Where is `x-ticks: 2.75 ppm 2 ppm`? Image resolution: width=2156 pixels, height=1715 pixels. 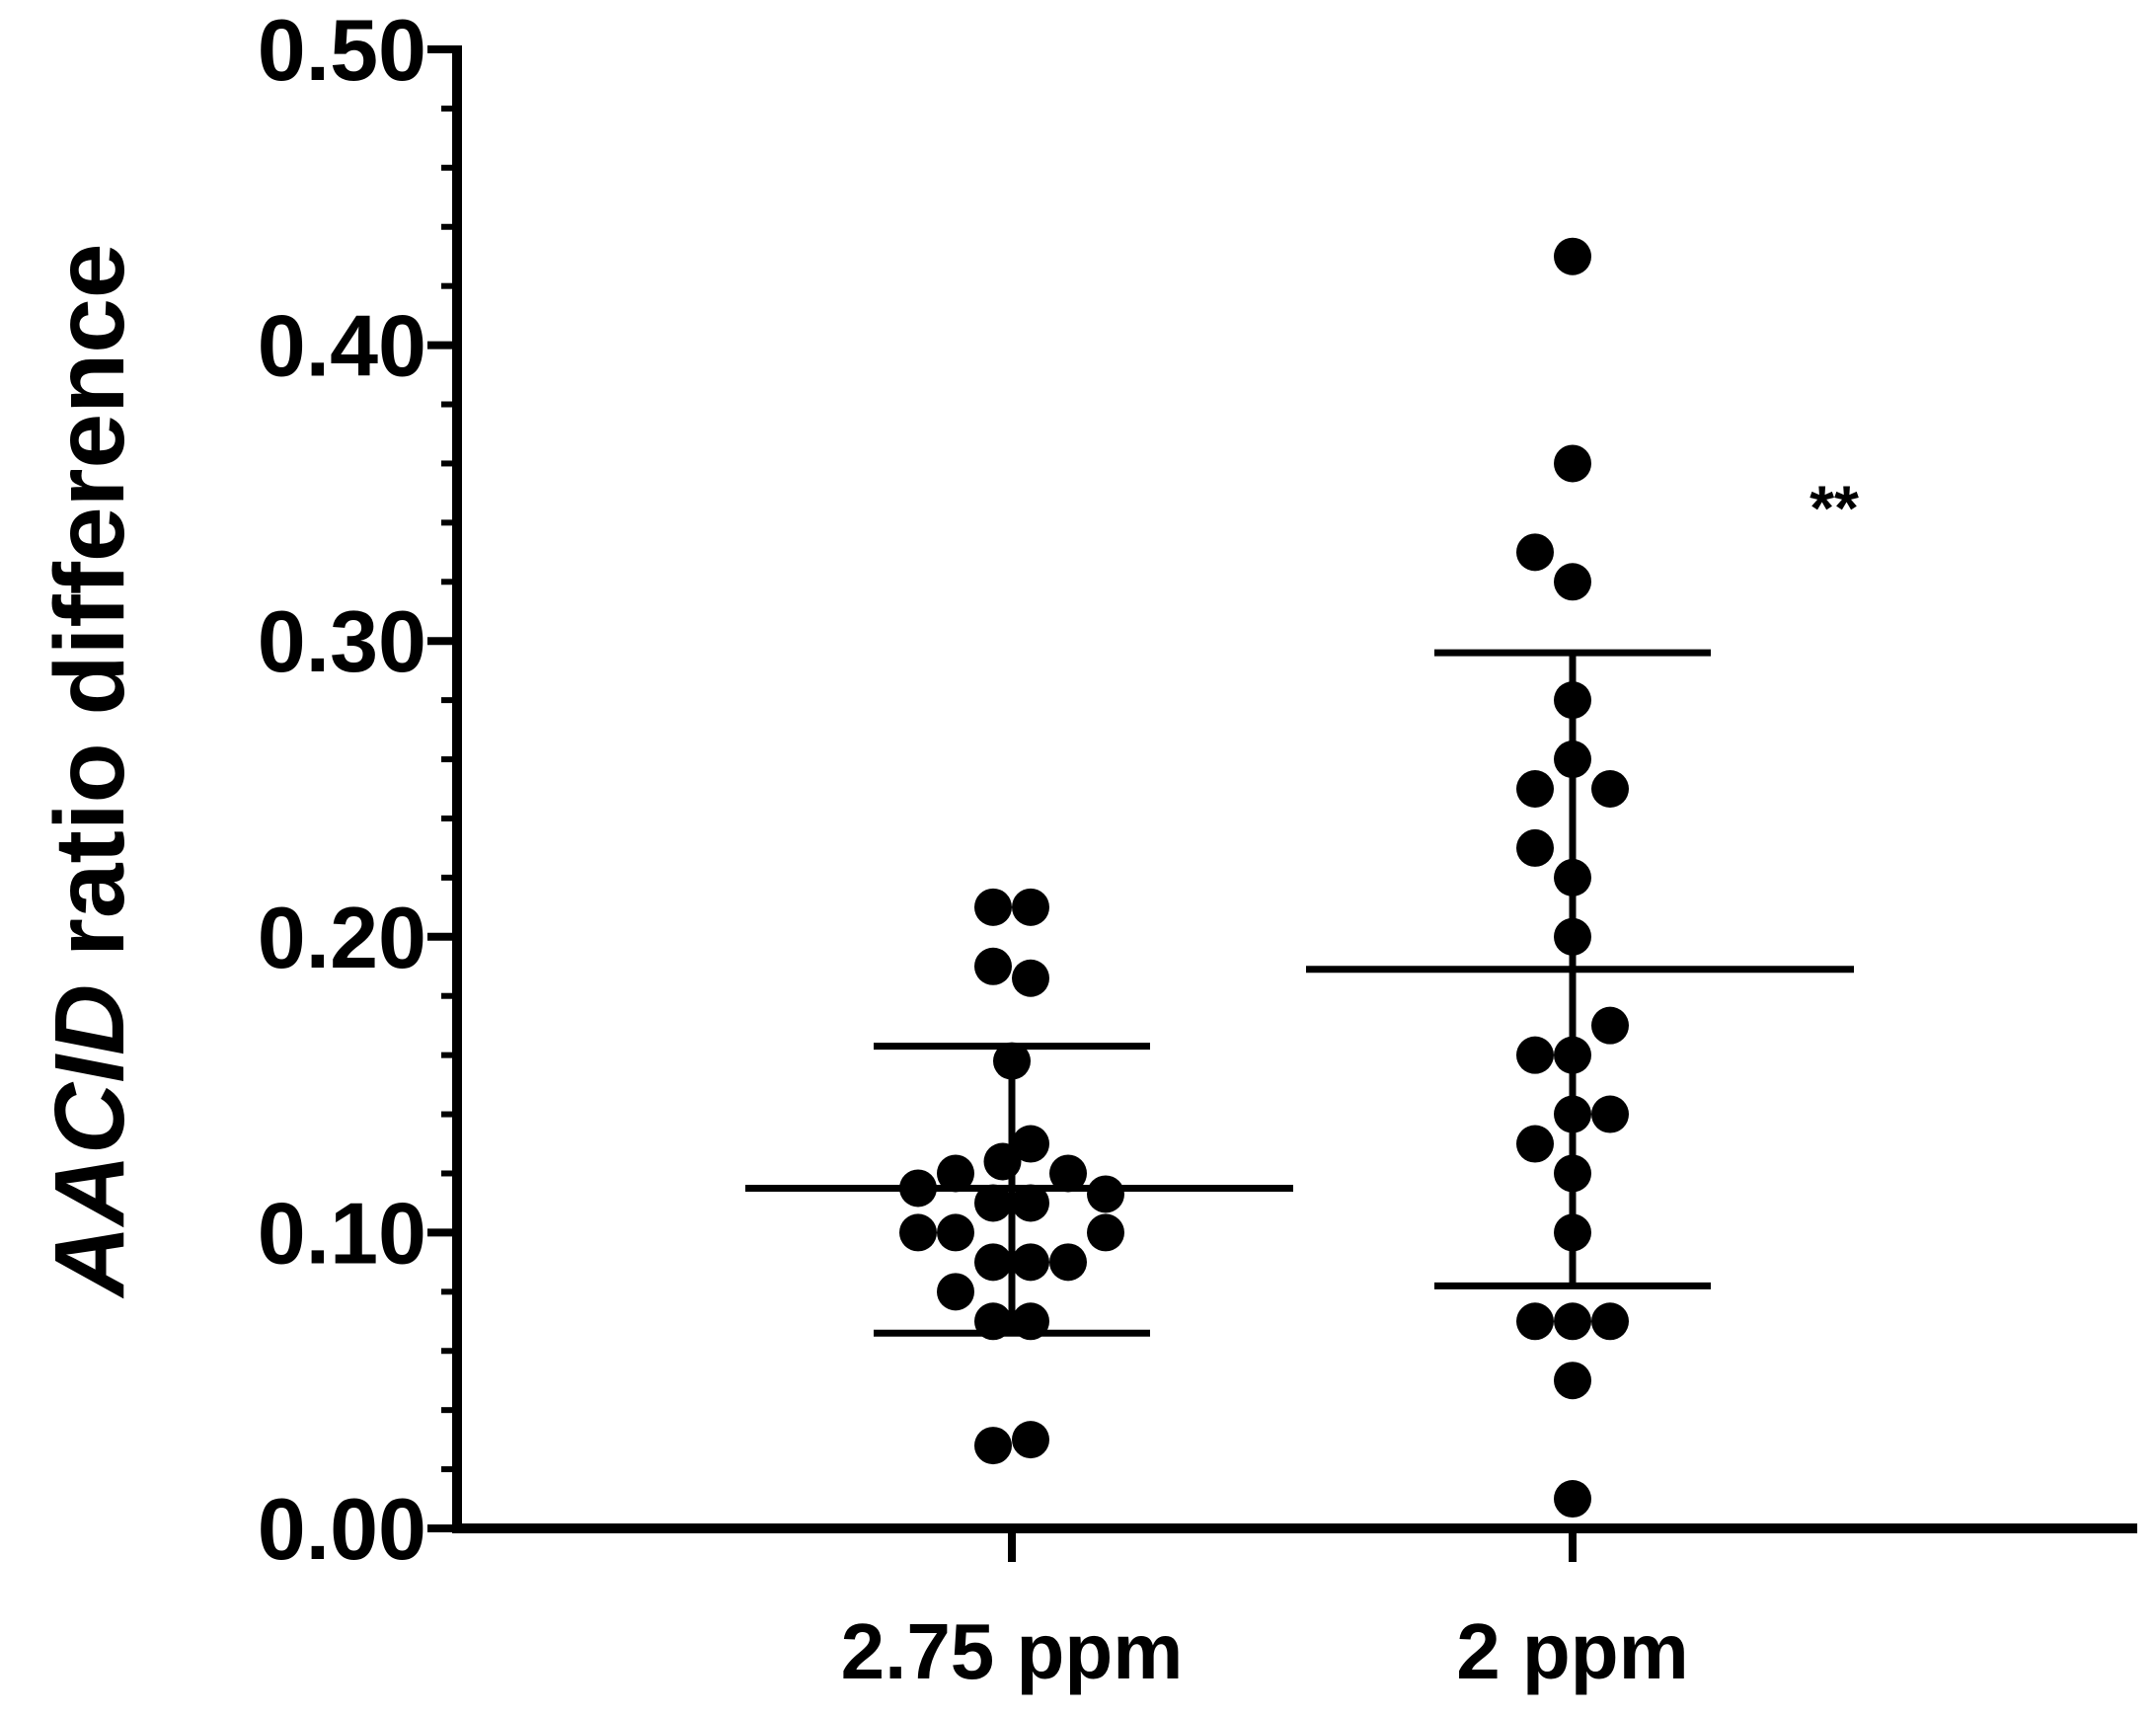 x-ticks: 2.75 ppm 2 ppm is located at coordinates (1265, 1611).